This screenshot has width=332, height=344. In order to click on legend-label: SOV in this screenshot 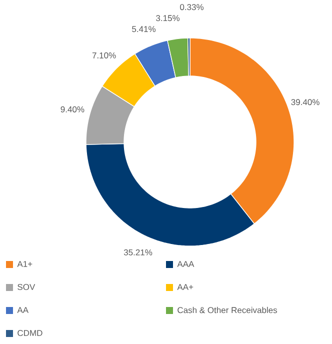, I will do `click(27, 287)`.